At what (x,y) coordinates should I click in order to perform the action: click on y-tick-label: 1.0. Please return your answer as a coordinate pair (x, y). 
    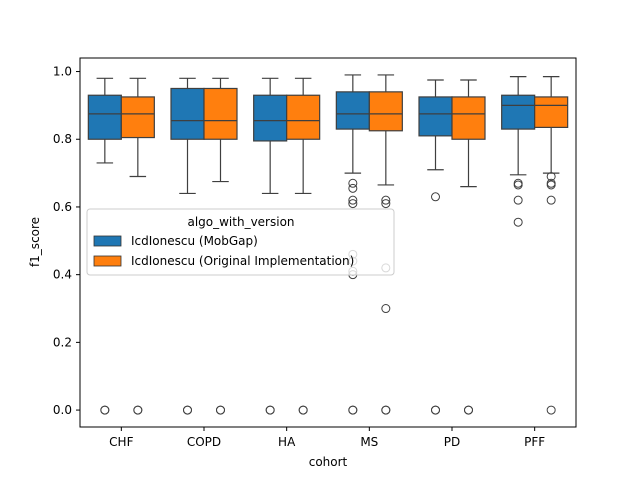
    Looking at the image, I should click on (62, 72).